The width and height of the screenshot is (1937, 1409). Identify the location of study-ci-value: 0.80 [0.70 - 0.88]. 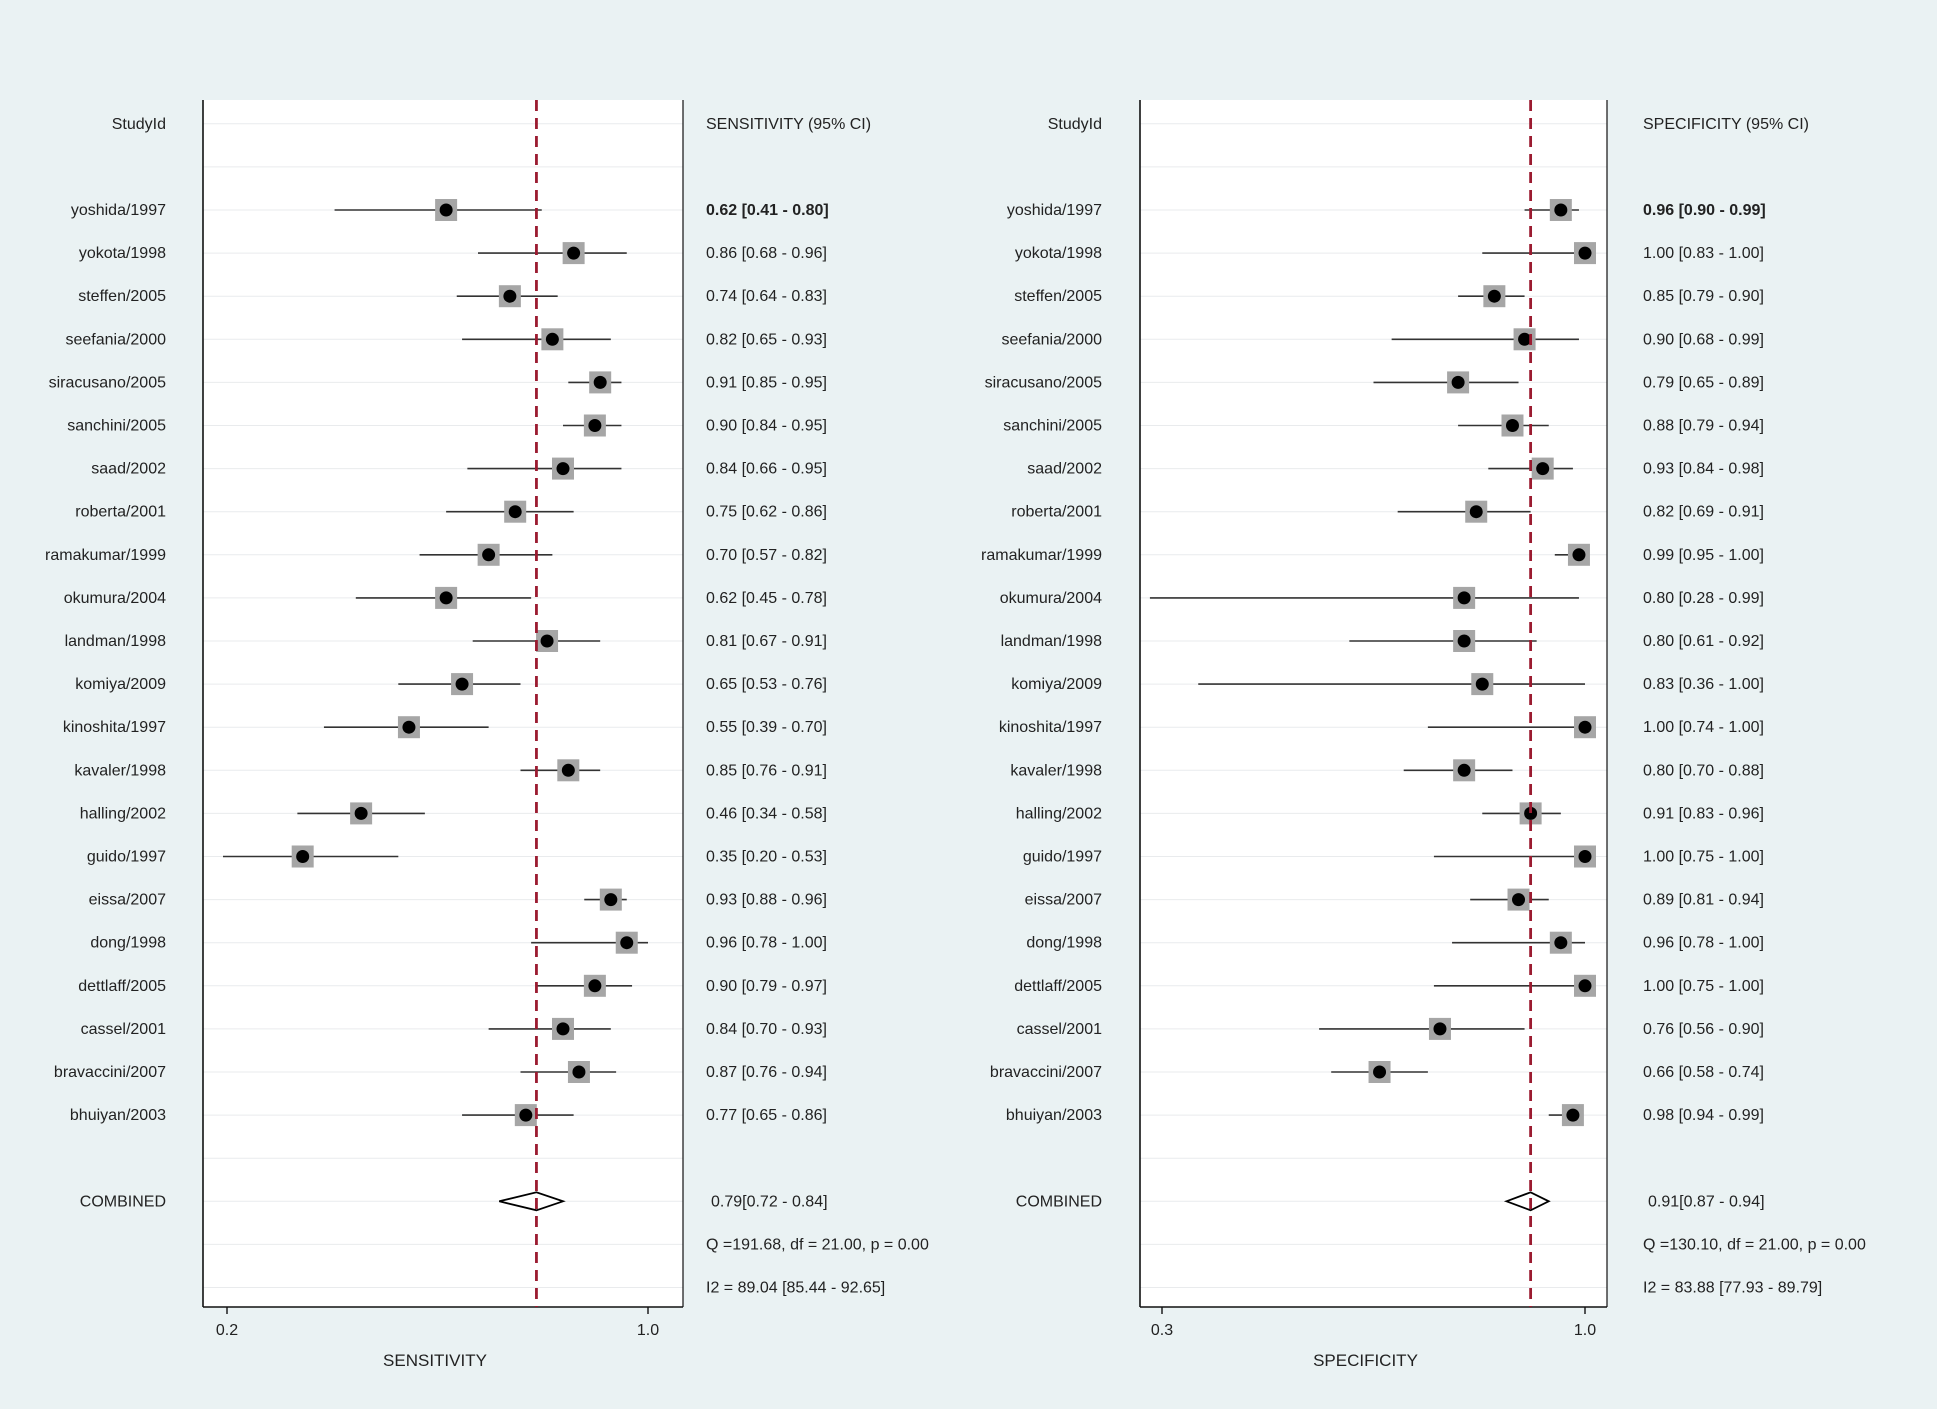
(1703, 770).